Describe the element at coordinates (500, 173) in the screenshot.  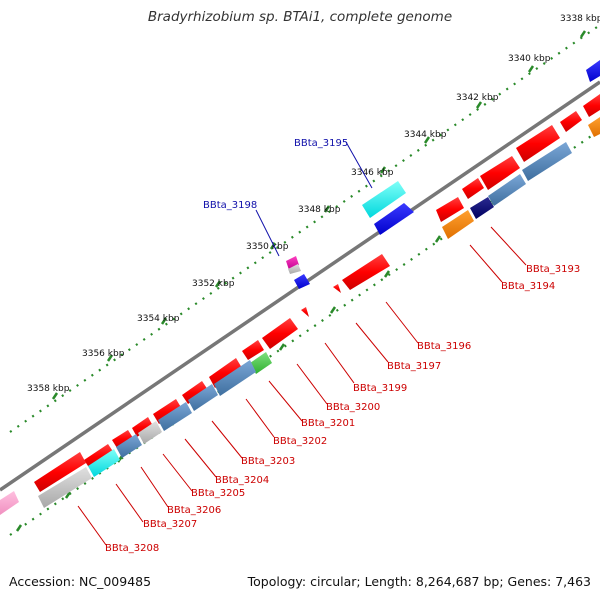
I see `gene-red-a5` at that location.